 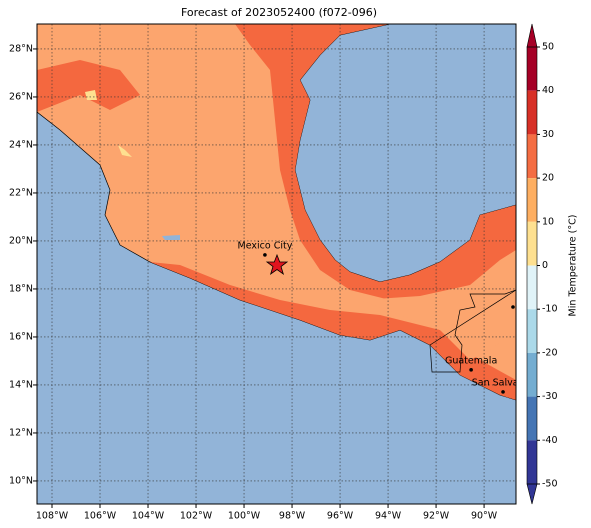 What do you see at coordinates (548, 134) in the screenshot?
I see `colorbar-tick-label: 30` at bounding box center [548, 134].